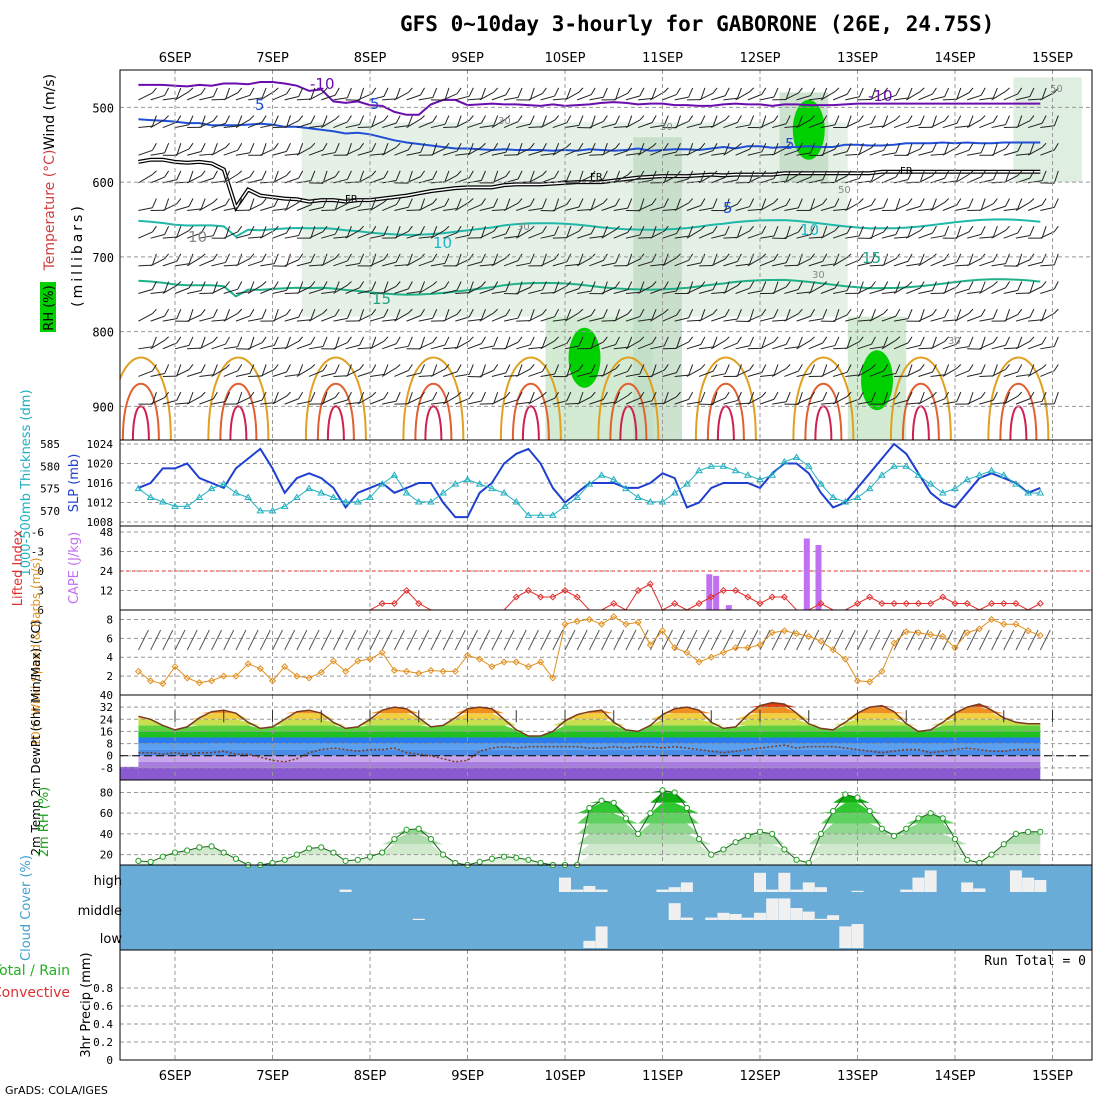 This screenshot has height=1100, width=1100. What do you see at coordinates (589, 480) in the screenshot?
I see `slp-line` at bounding box center [589, 480].